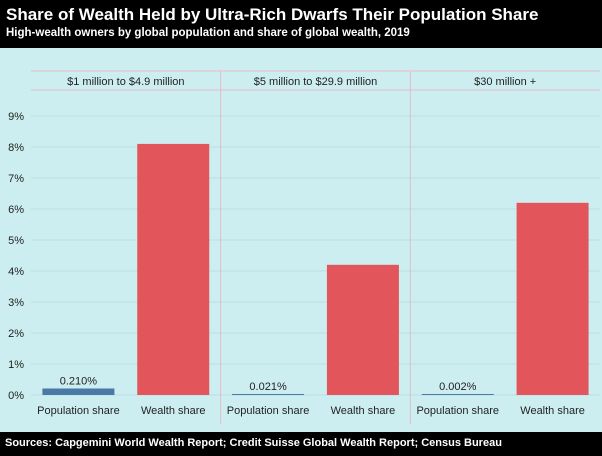 The width and height of the screenshot is (602, 456). What do you see at coordinates (79, 381) in the screenshot?
I see `data-label: 0.210%` at bounding box center [79, 381].